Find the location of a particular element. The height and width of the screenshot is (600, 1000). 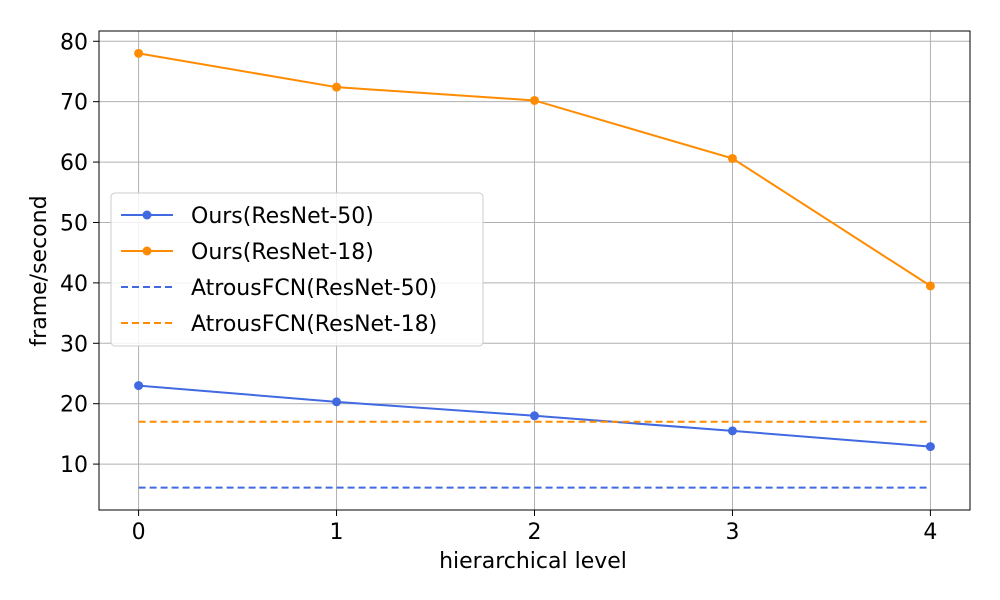

y-tick-label: 40 is located at coordinates (74, 284).